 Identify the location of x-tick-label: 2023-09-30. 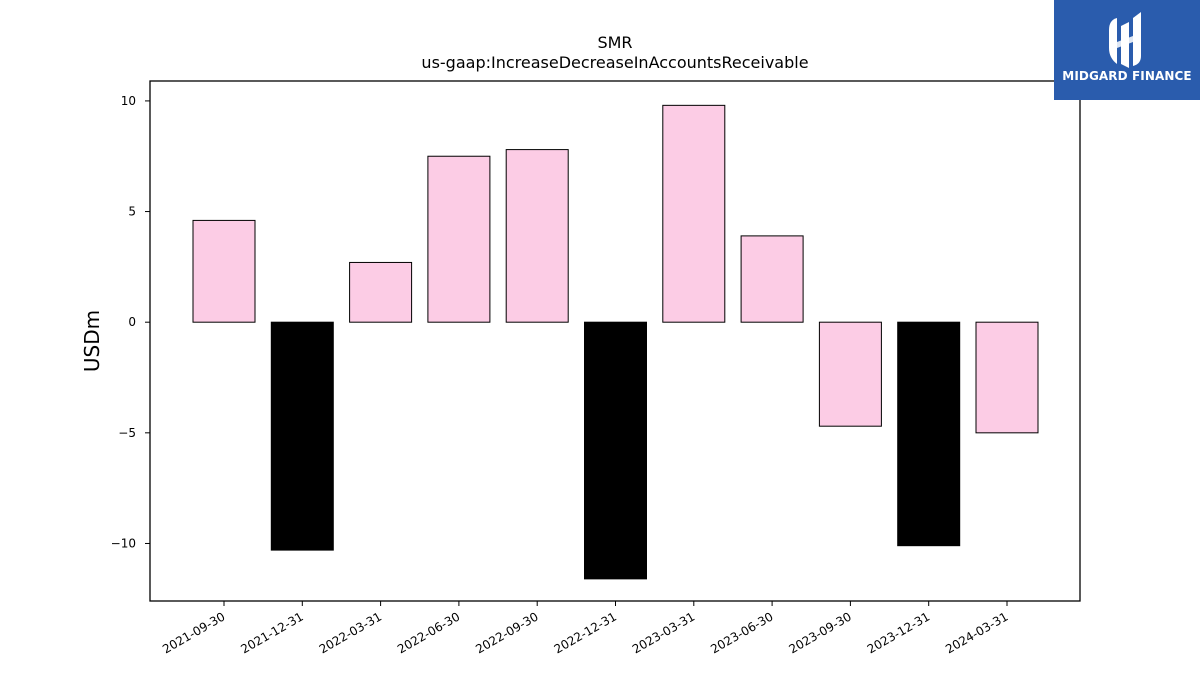
(819, 632).